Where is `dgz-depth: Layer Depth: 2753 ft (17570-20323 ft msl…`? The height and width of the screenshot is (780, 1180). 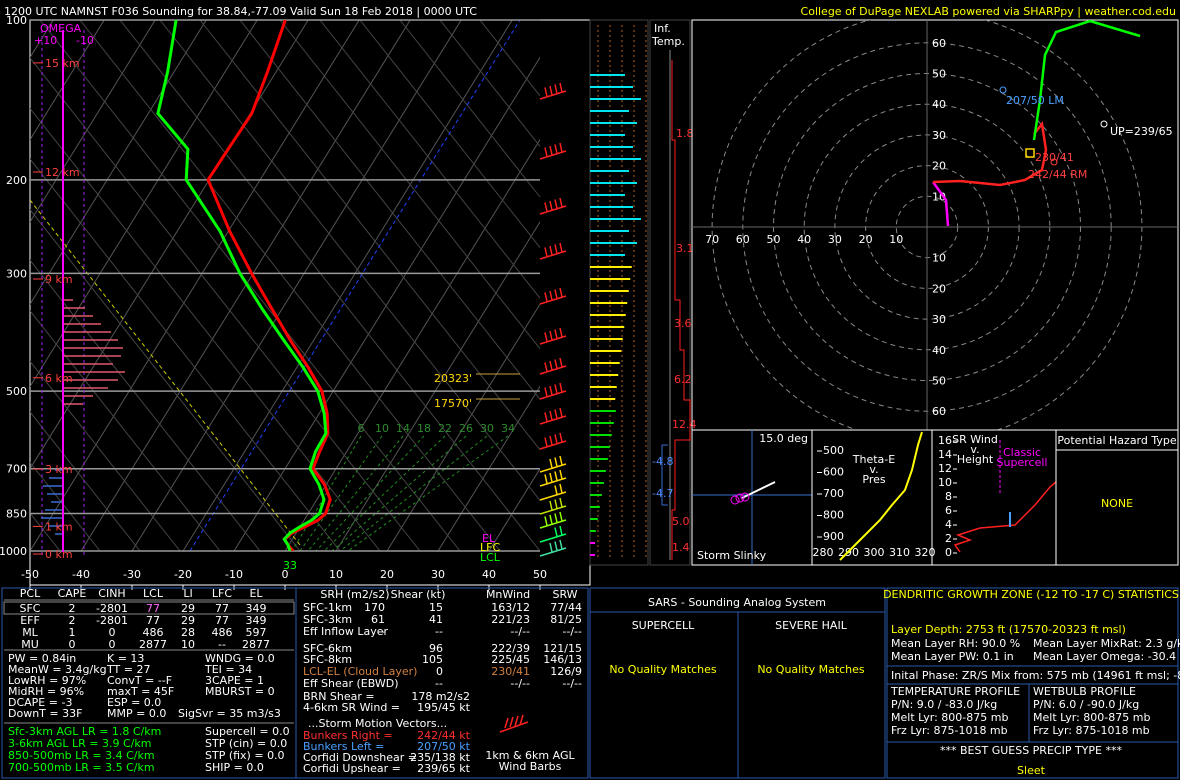 dgz-depth: Layer Depth: 2753 ft (17570-20323 ft msl… is located at coordinates (1008, 629).